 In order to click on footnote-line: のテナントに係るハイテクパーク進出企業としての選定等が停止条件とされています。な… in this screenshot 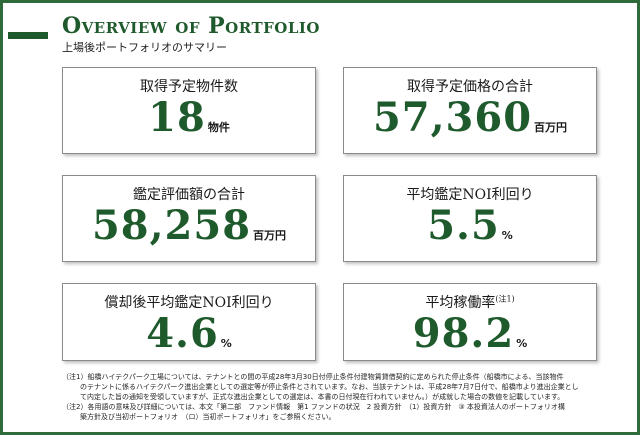, I will do `click(329, 387)`.